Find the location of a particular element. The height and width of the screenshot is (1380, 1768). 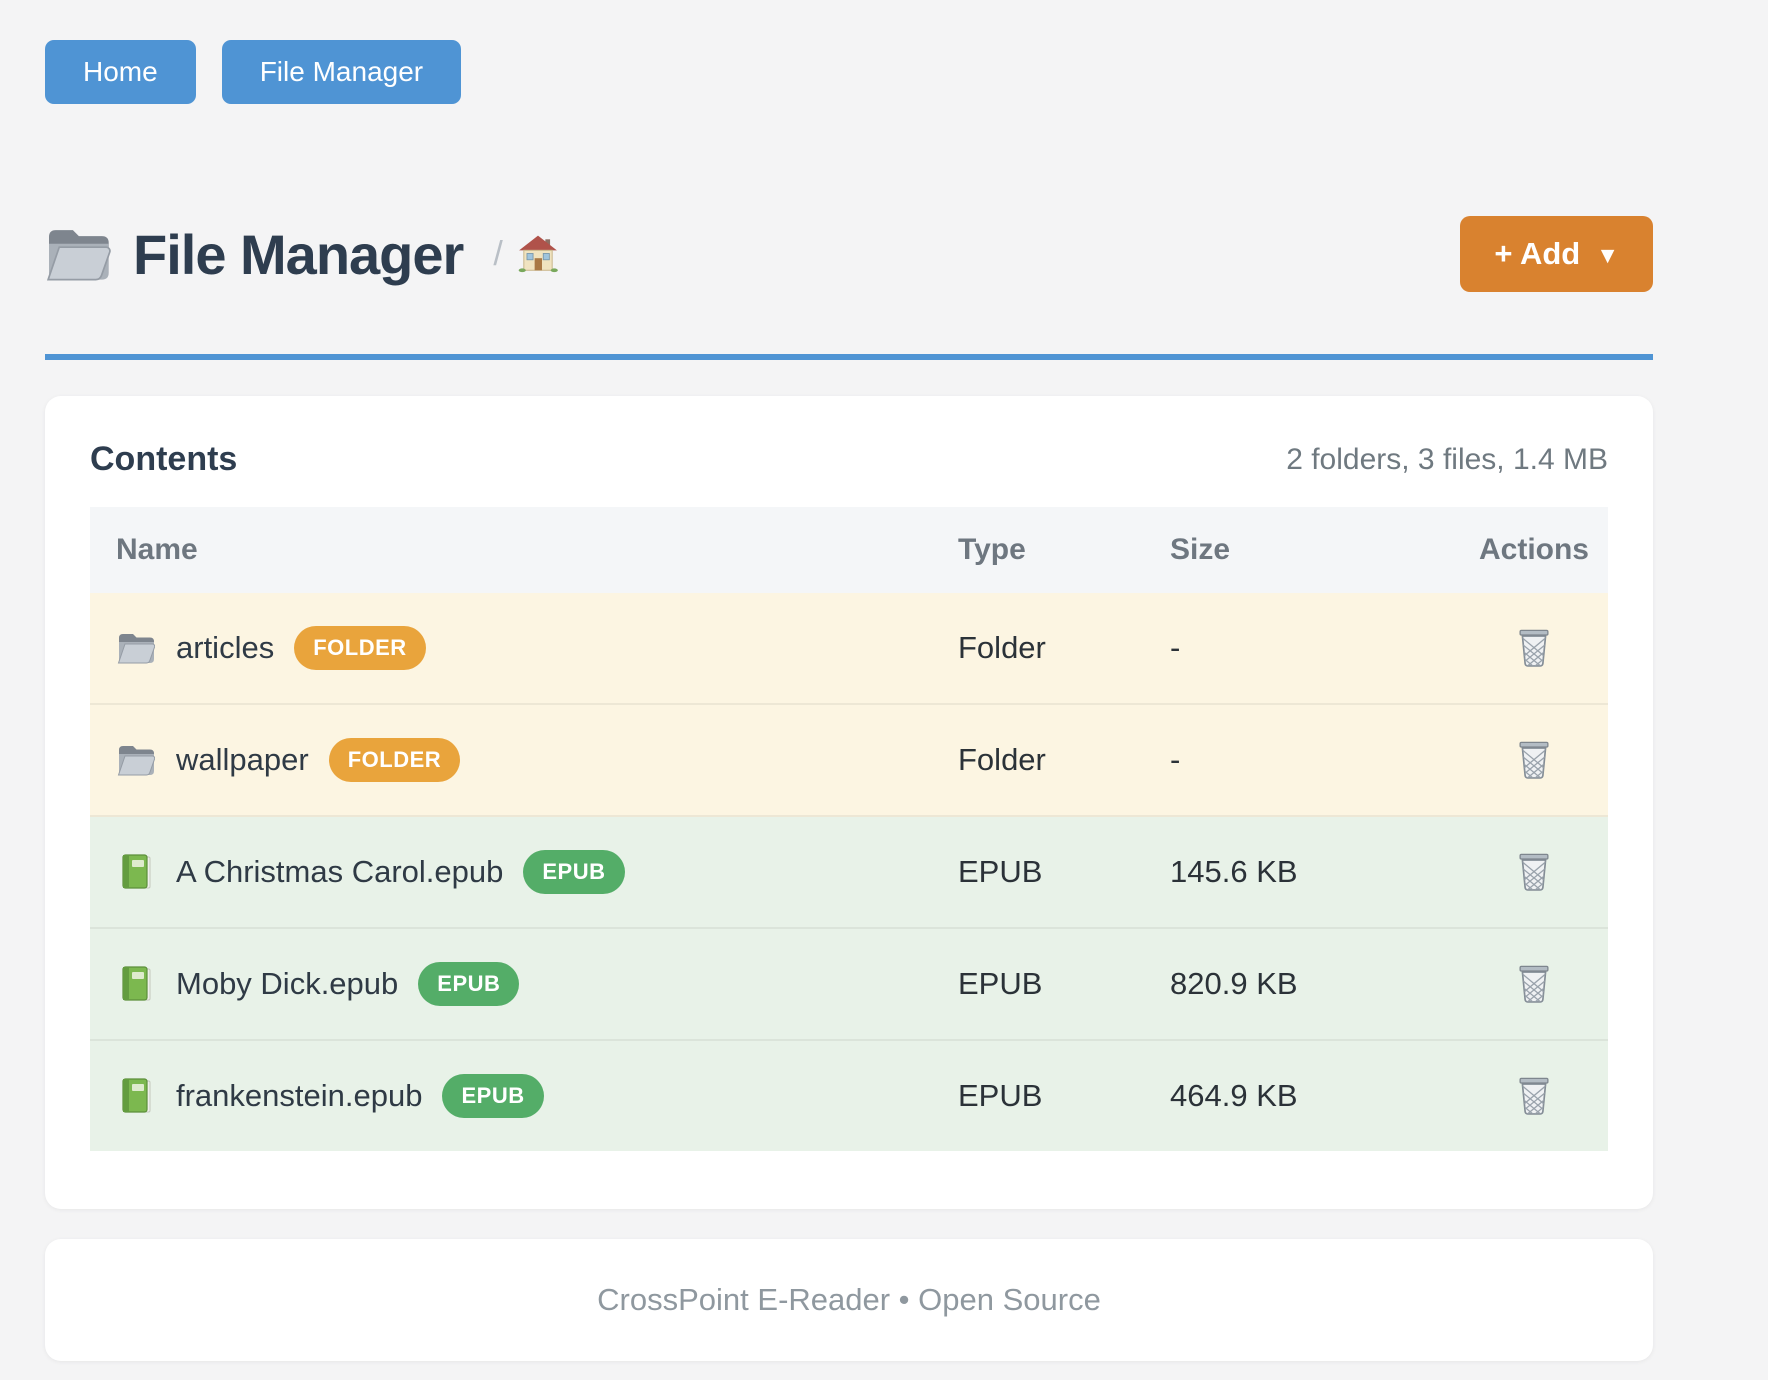

table-row: wallpaper FOLDER Folder - is located at coordinates (849, 761).